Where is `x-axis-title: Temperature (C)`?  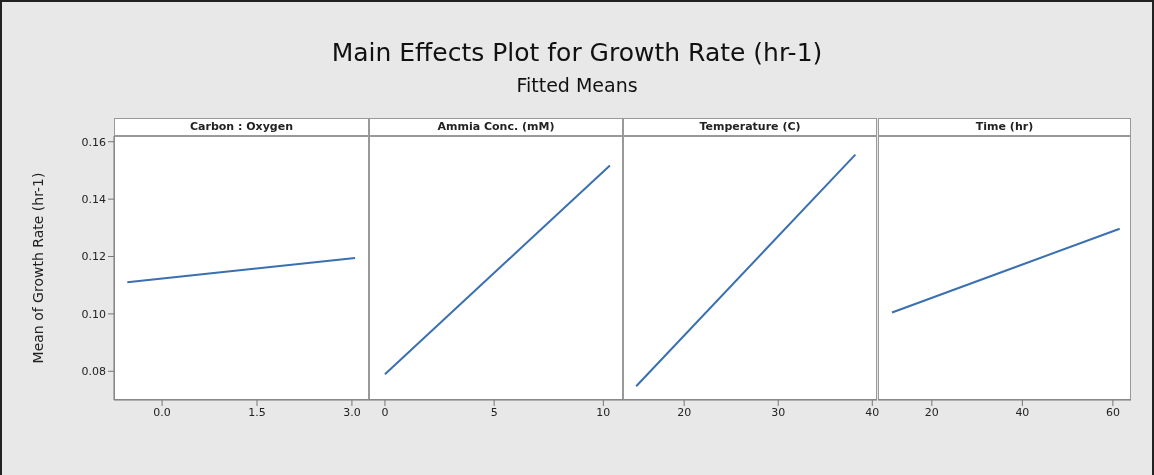 x-axis-title: Temperature (C) is located at coordinates (750, 127).